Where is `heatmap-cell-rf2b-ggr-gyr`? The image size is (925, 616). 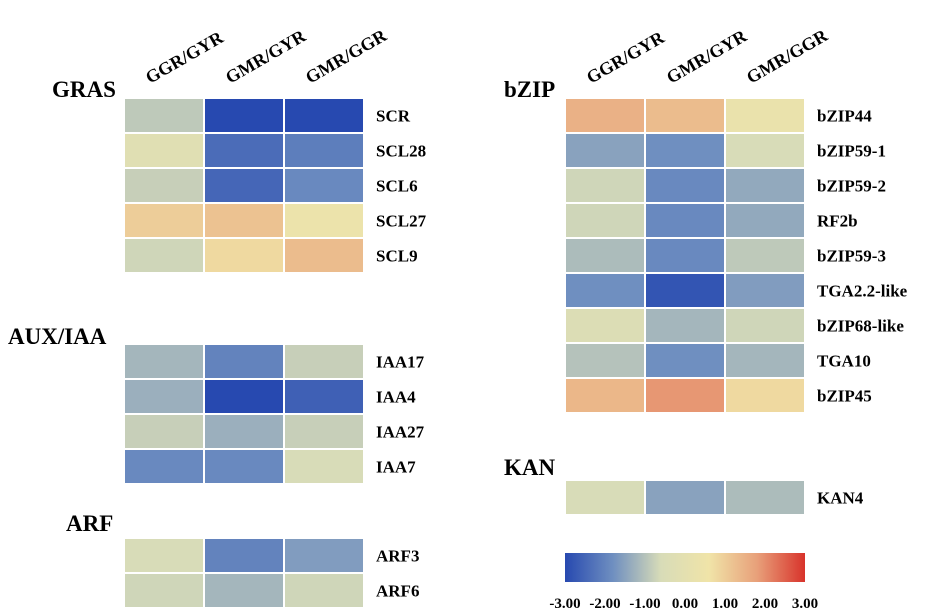
heatmap-cell-rf2b-ggr-gyr is located at coordinates (605, 220).